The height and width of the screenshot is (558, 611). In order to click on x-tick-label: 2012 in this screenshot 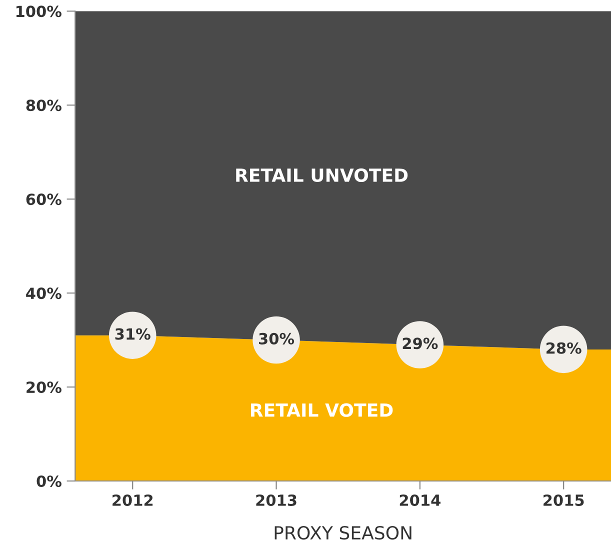, I will do `click(132, 500)`.